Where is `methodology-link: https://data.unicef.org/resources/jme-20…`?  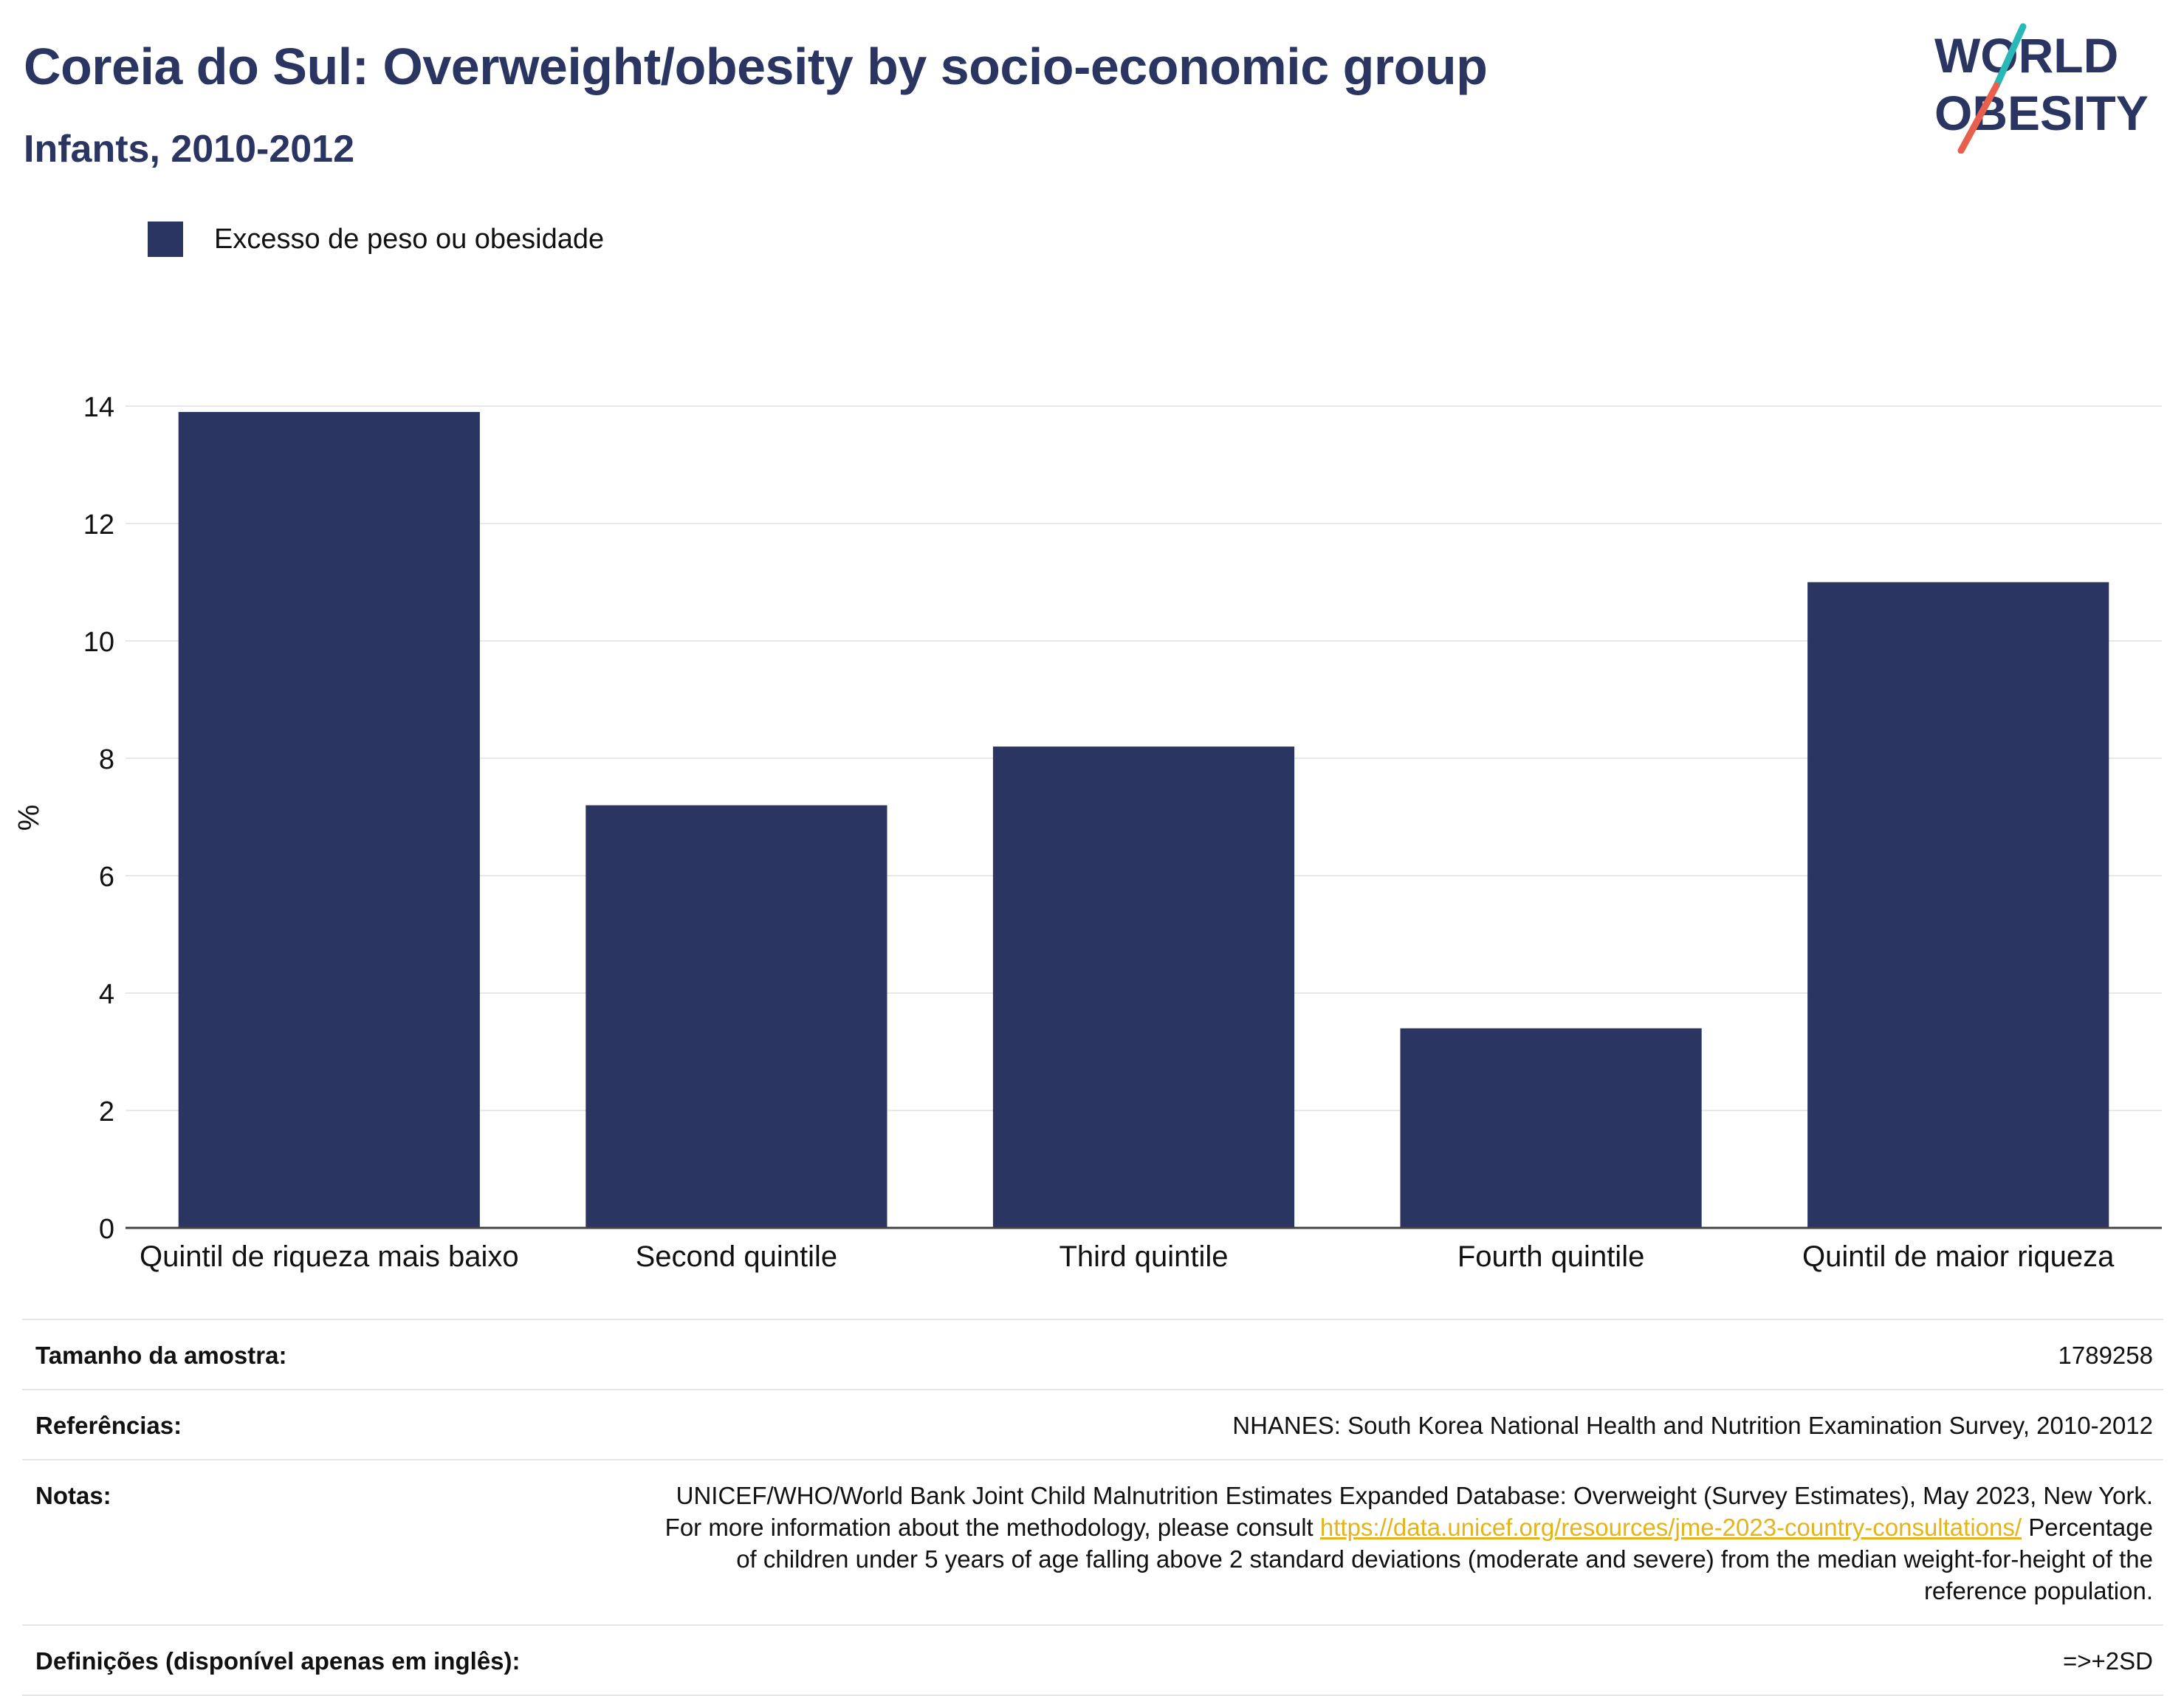
methodology-link: https://data.unicef.org/resources/jme-20… is located at coordinates (1671, 1527).